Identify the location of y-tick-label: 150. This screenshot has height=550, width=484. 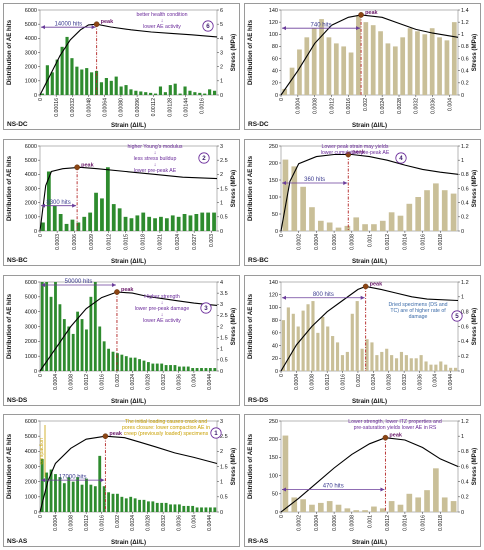
(273, 458).